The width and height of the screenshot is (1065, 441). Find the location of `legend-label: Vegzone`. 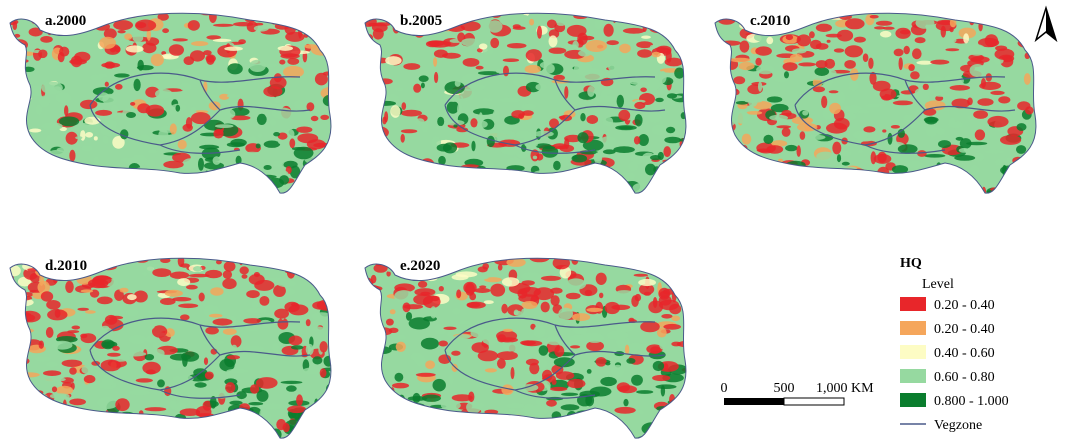

legend-label: Vegzone is located at coordinates (958, 425).